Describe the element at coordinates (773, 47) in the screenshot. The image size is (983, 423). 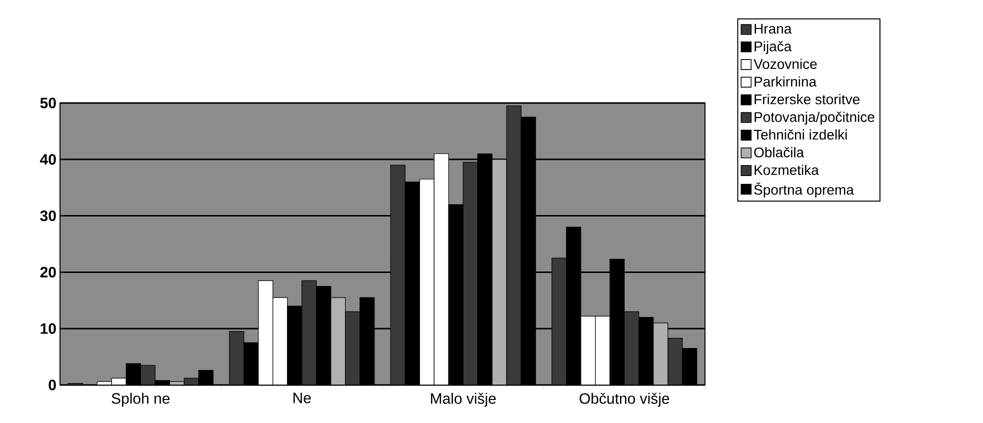
I see `legend-label: Pijača` at that location.